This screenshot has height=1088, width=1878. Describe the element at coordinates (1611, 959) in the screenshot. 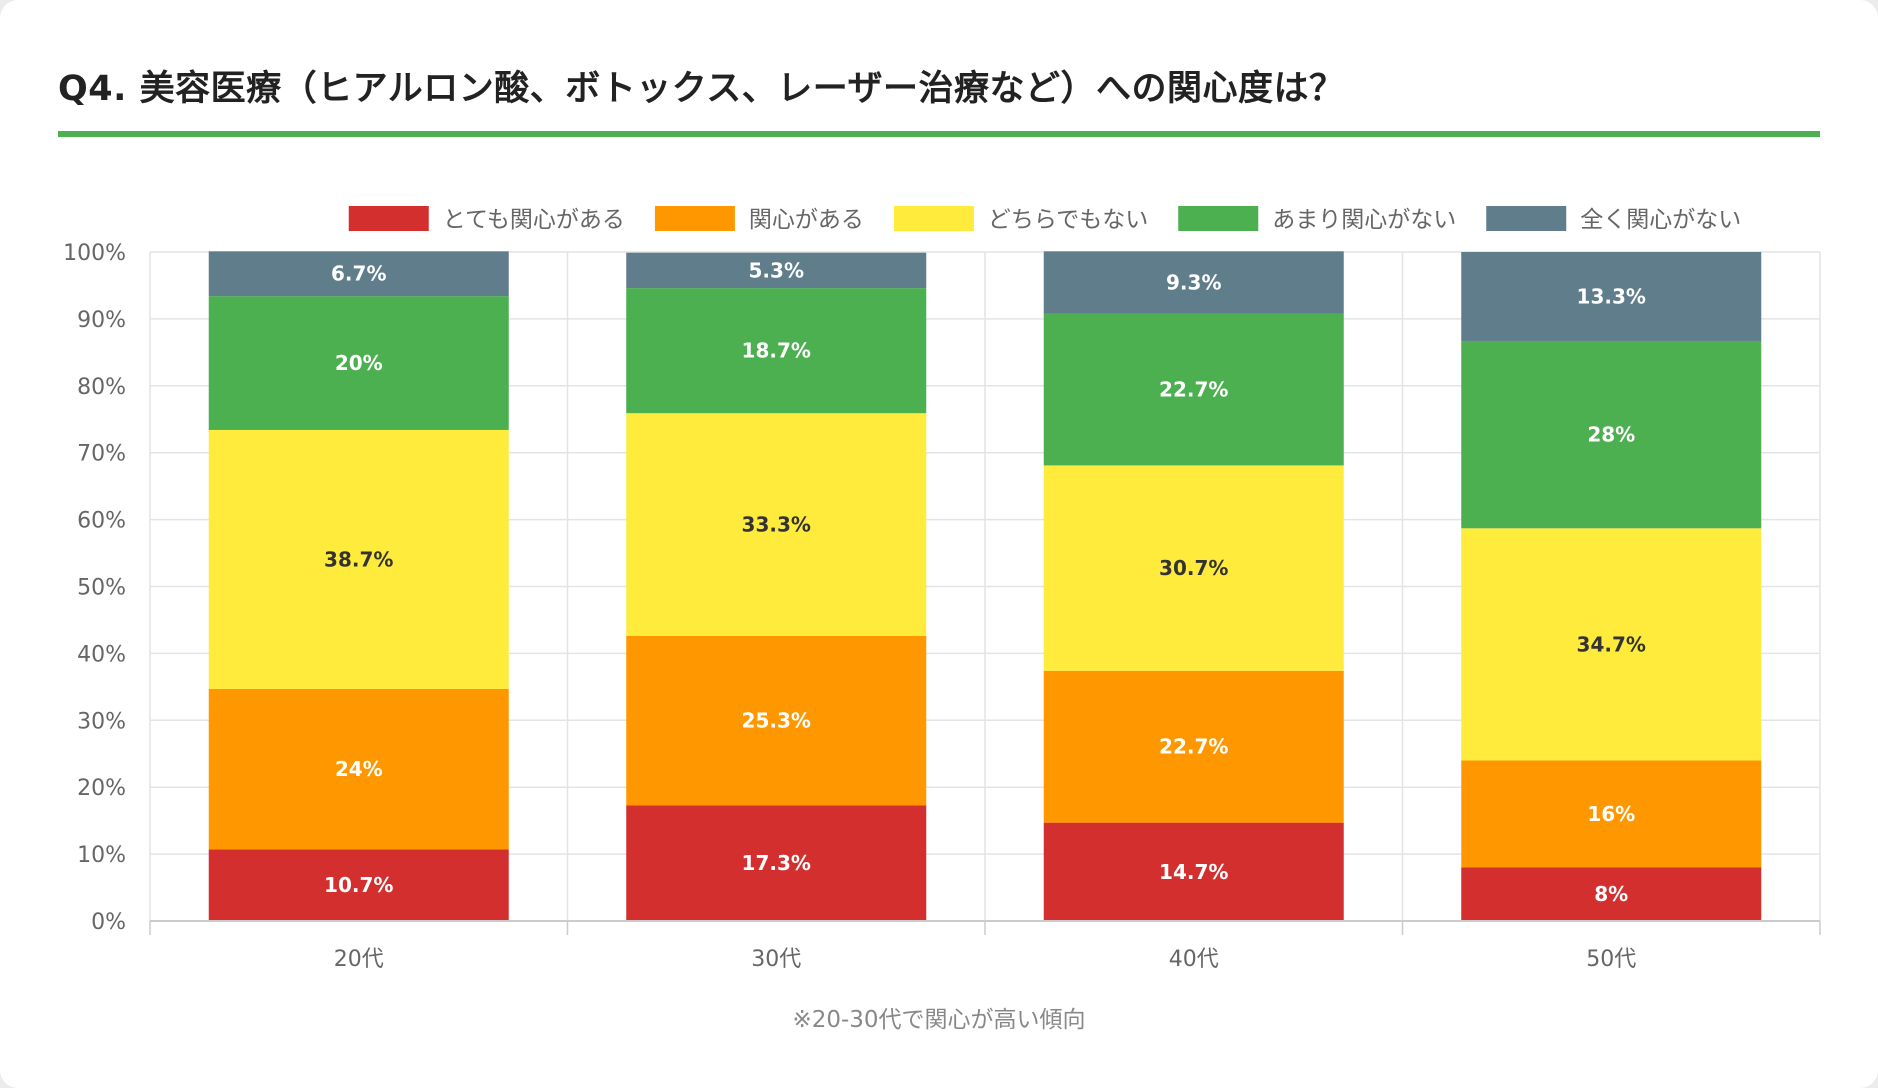

I see `x-tick-label: 50代` at that location.